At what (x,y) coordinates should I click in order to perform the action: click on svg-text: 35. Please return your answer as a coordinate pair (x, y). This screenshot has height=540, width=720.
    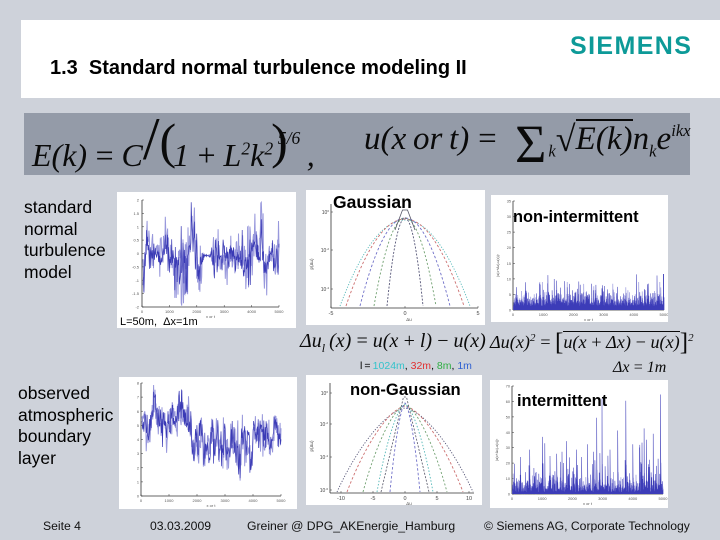
    Looking at the image, I should click on (509, 202).